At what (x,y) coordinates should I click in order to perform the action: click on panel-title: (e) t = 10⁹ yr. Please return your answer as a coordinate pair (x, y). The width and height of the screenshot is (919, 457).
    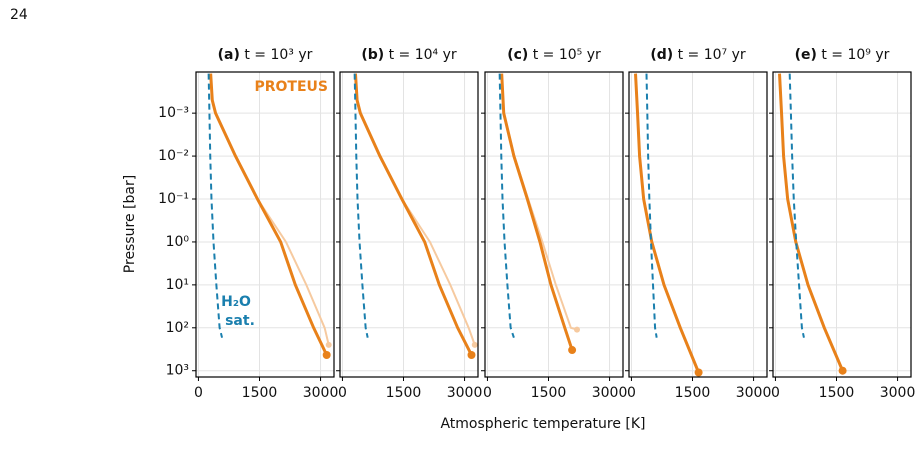
    Looking at the image, I should click on (842, 55).